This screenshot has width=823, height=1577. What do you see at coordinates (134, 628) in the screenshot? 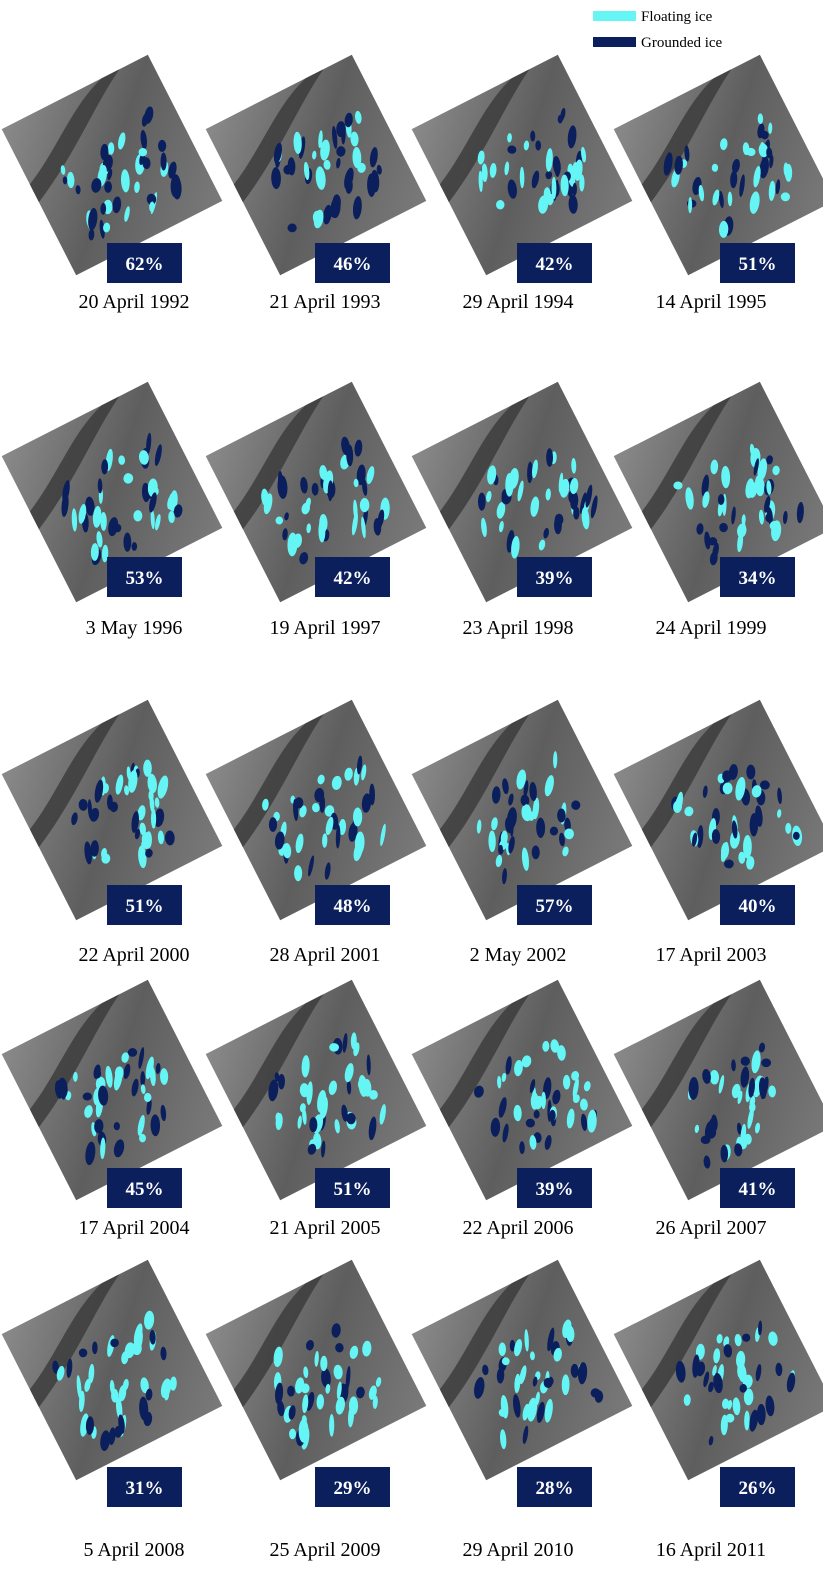
I see `date-label: 3 May 1996` at bounding box center [134, 628].